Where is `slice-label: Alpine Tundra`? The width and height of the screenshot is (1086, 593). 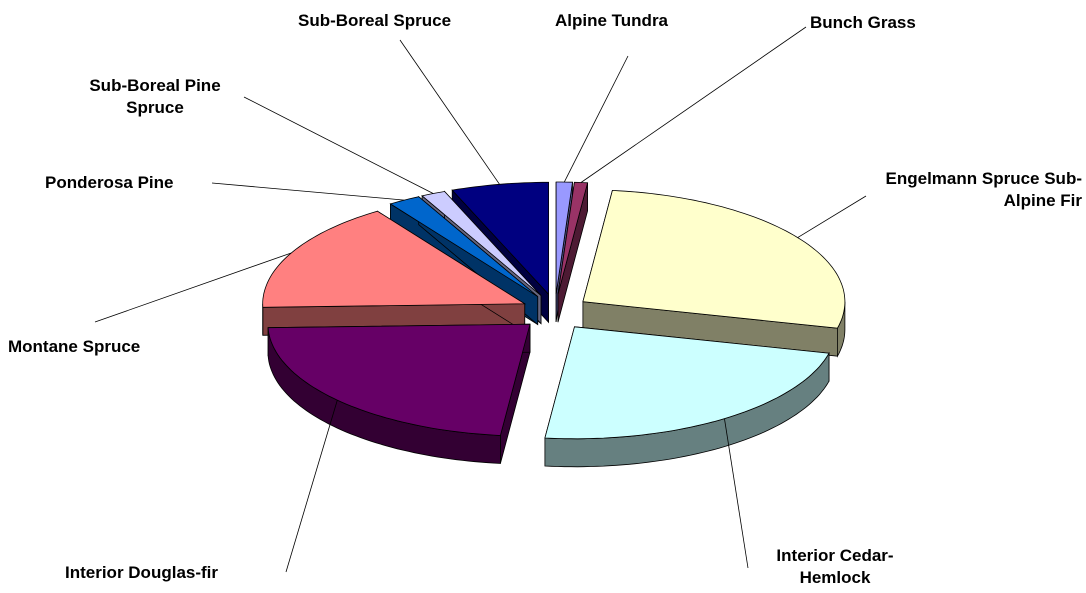
slice-label: Alpine Tundra is located at coordinates (612, 20).